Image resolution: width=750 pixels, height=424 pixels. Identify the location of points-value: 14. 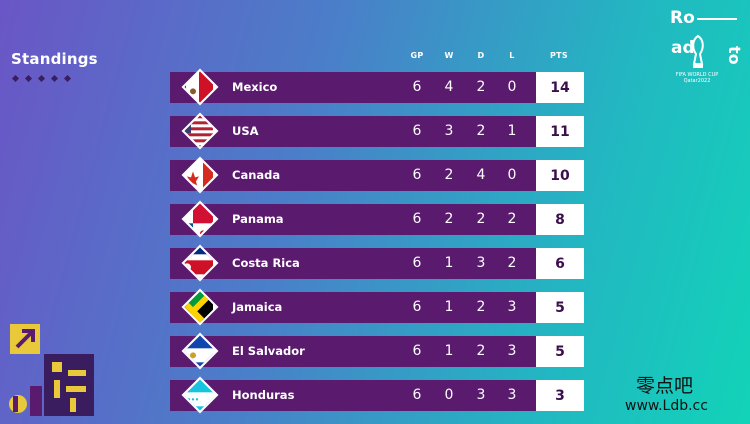
(560, 87).